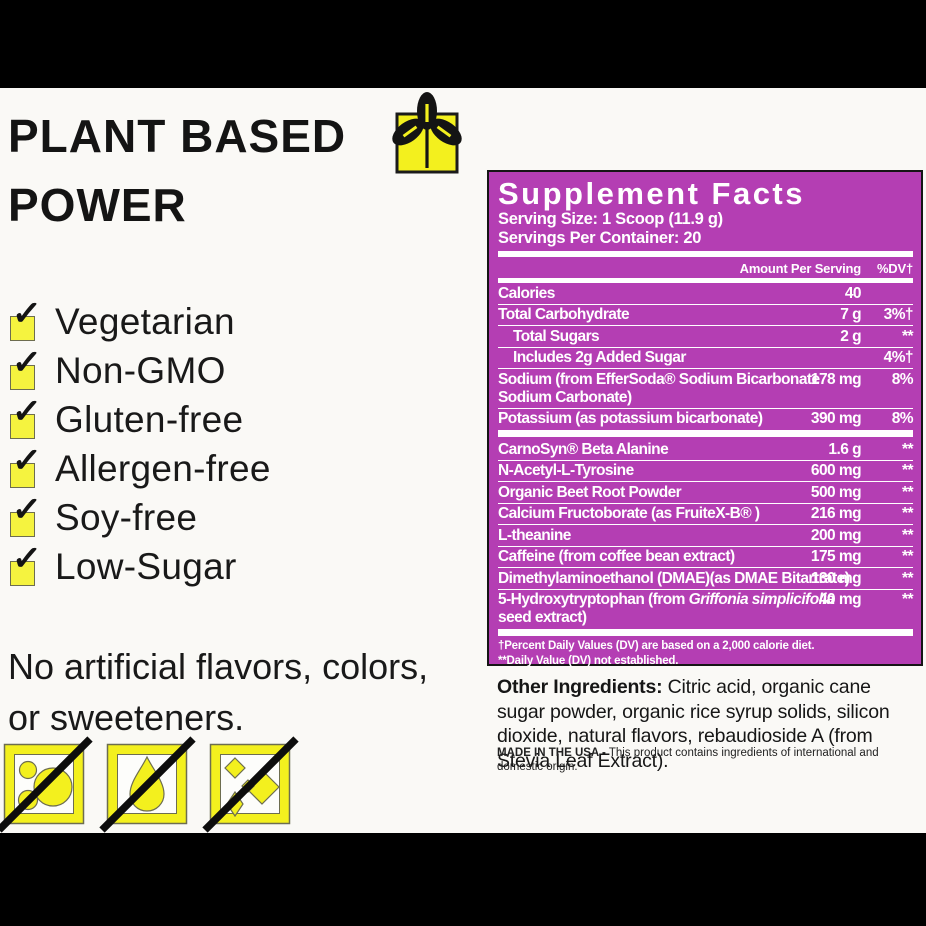  I want to click on servings-per-container: Servings Per Container: 20, so click(600, 238).